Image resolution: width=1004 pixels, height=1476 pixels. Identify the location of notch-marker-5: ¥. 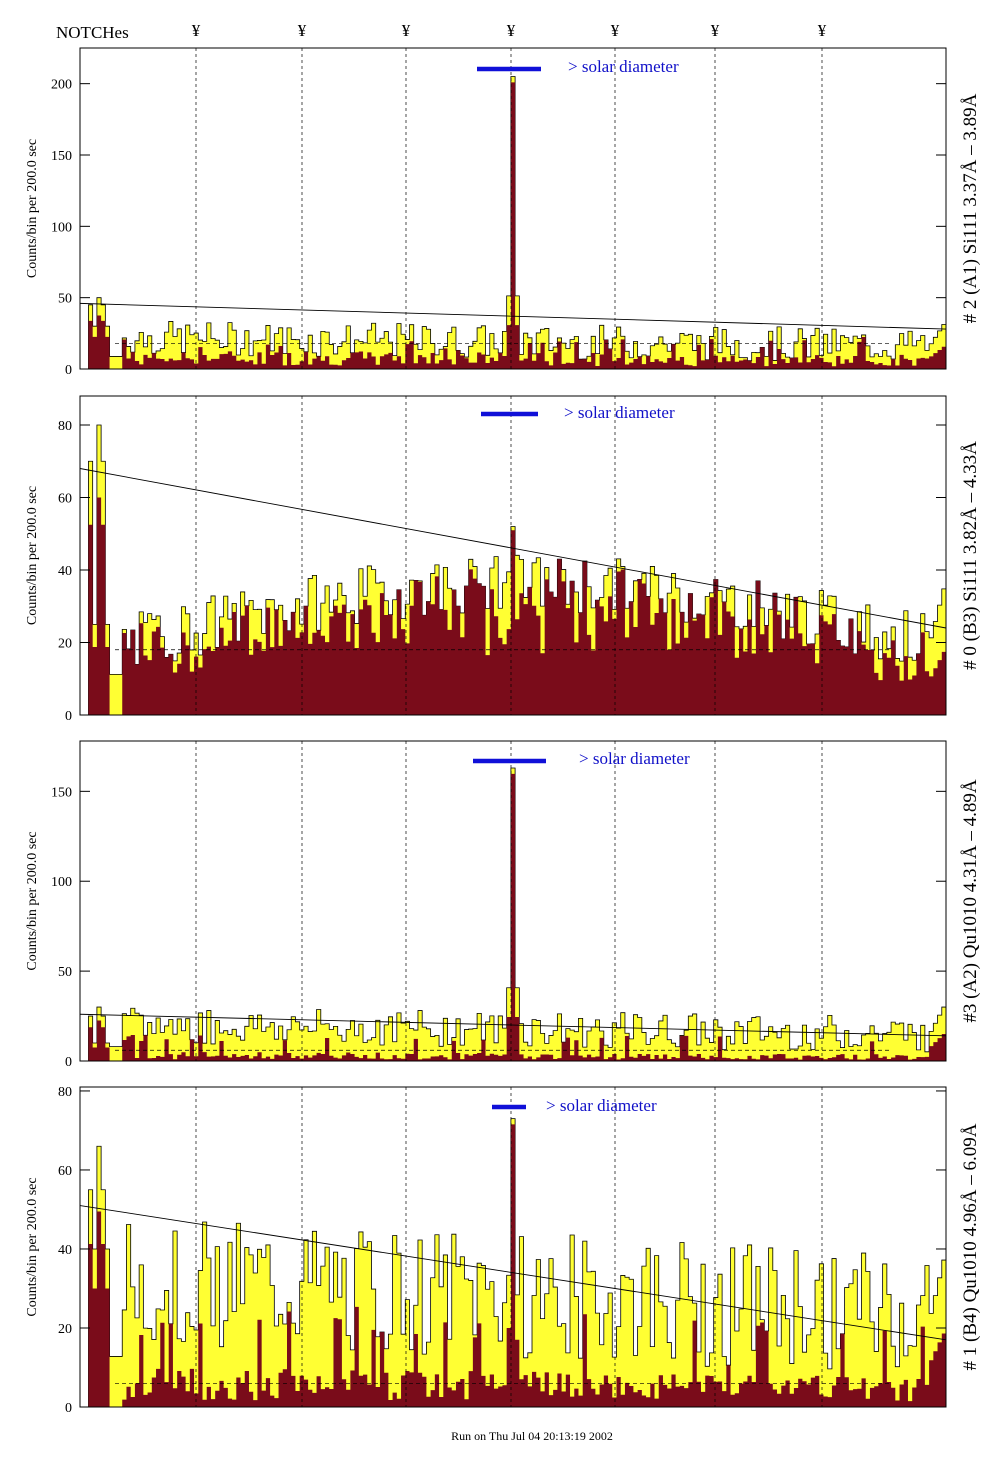
(615, 30).